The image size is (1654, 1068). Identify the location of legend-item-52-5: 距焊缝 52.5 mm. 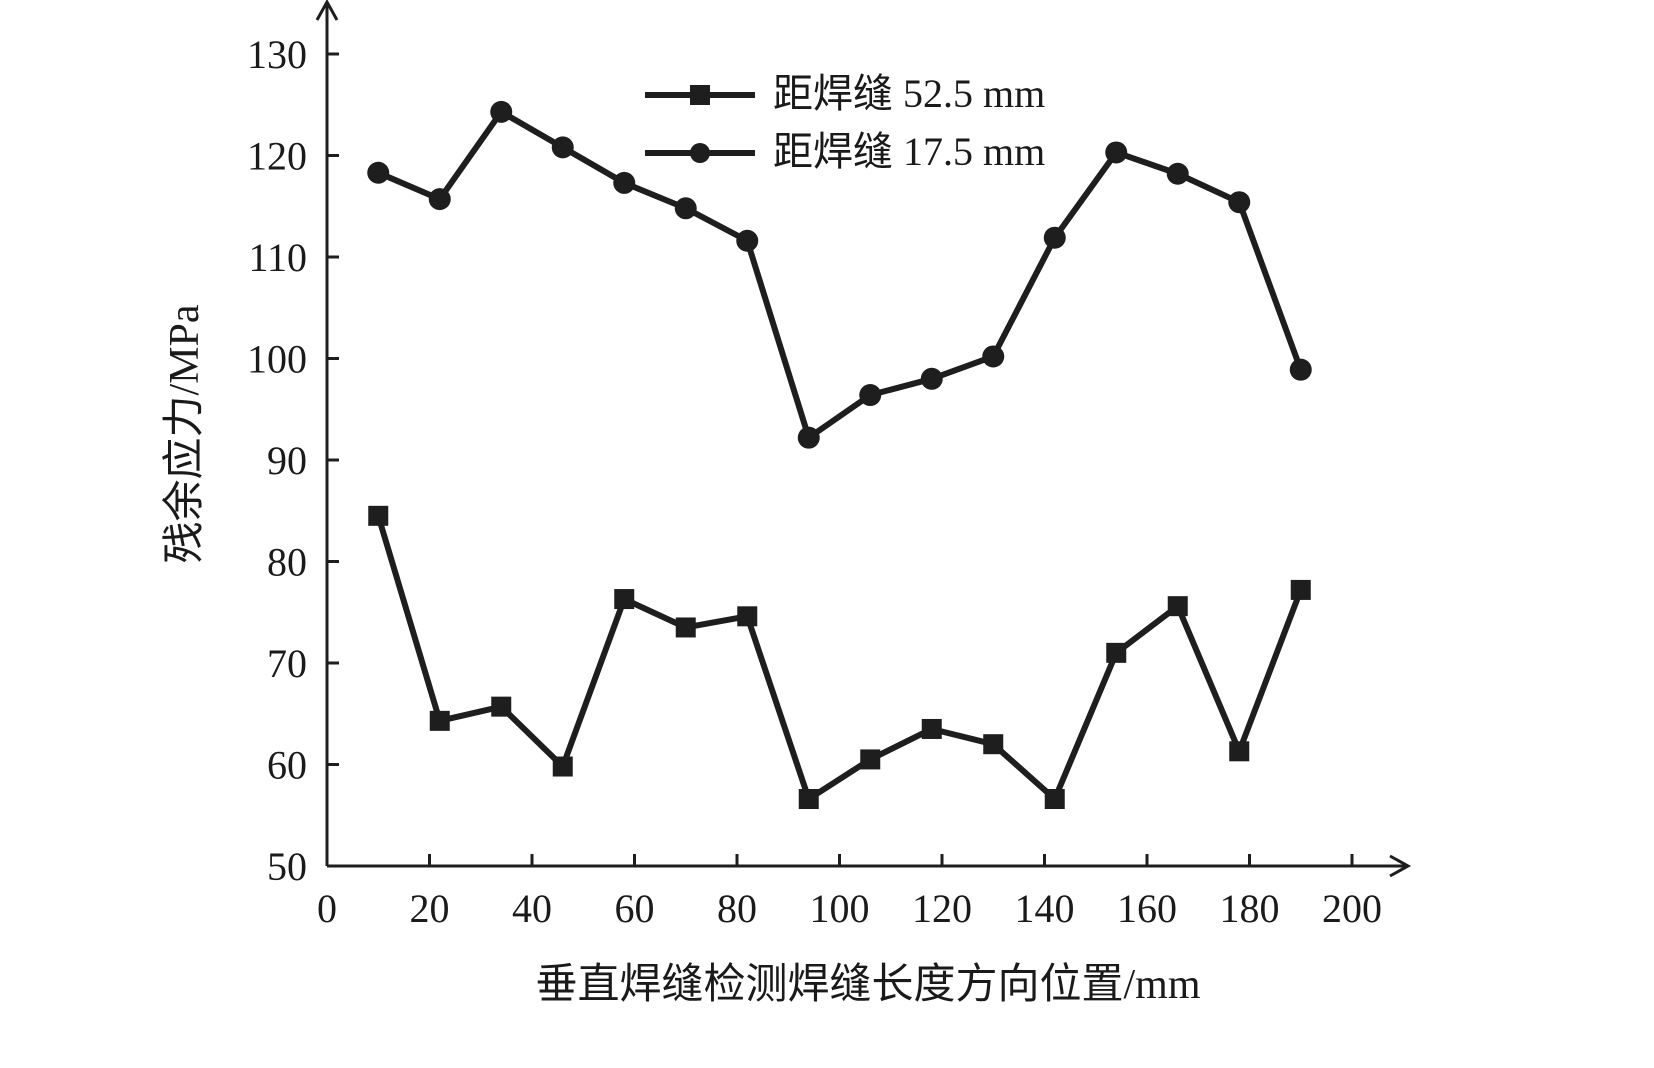
(845, 93).